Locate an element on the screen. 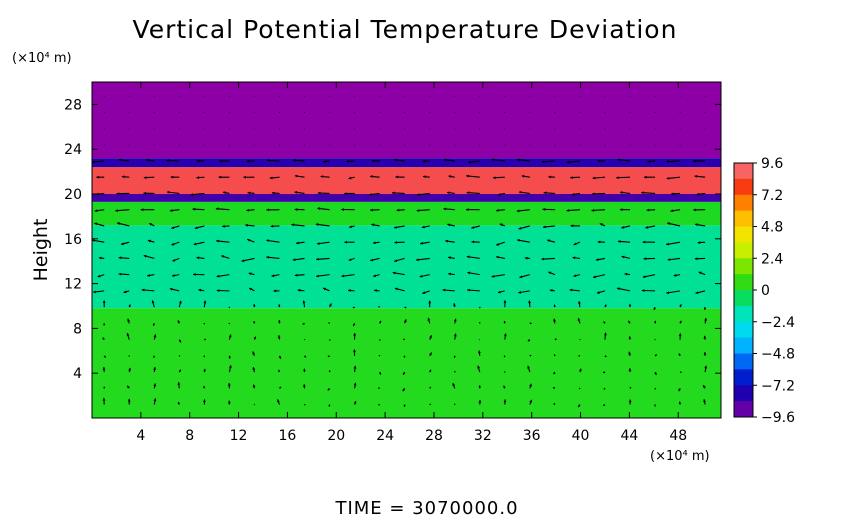  colorbar-tick-label-4: 0 is located at coordinates (765, 291).